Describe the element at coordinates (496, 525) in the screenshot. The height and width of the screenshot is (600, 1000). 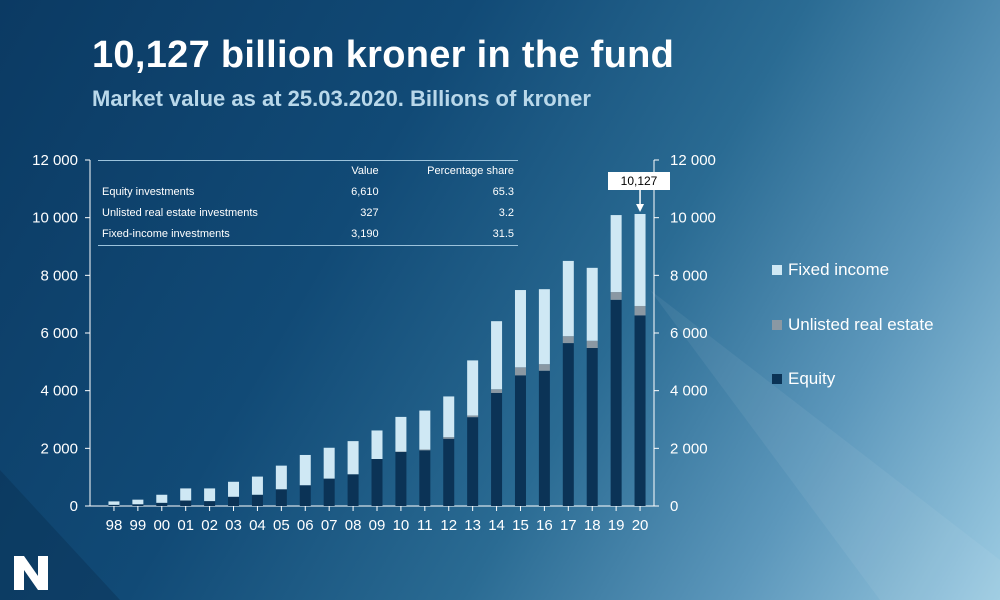
I see `x-tick-label: 14` at that location.